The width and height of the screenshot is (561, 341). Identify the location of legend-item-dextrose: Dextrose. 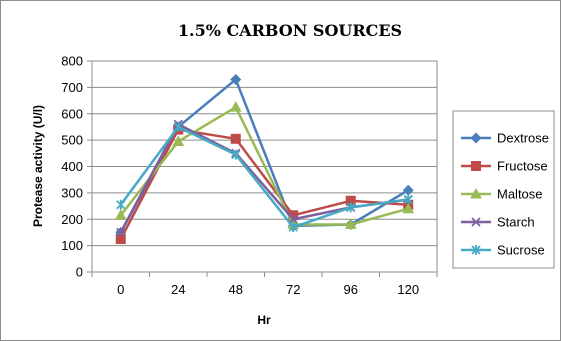
(505, 138).